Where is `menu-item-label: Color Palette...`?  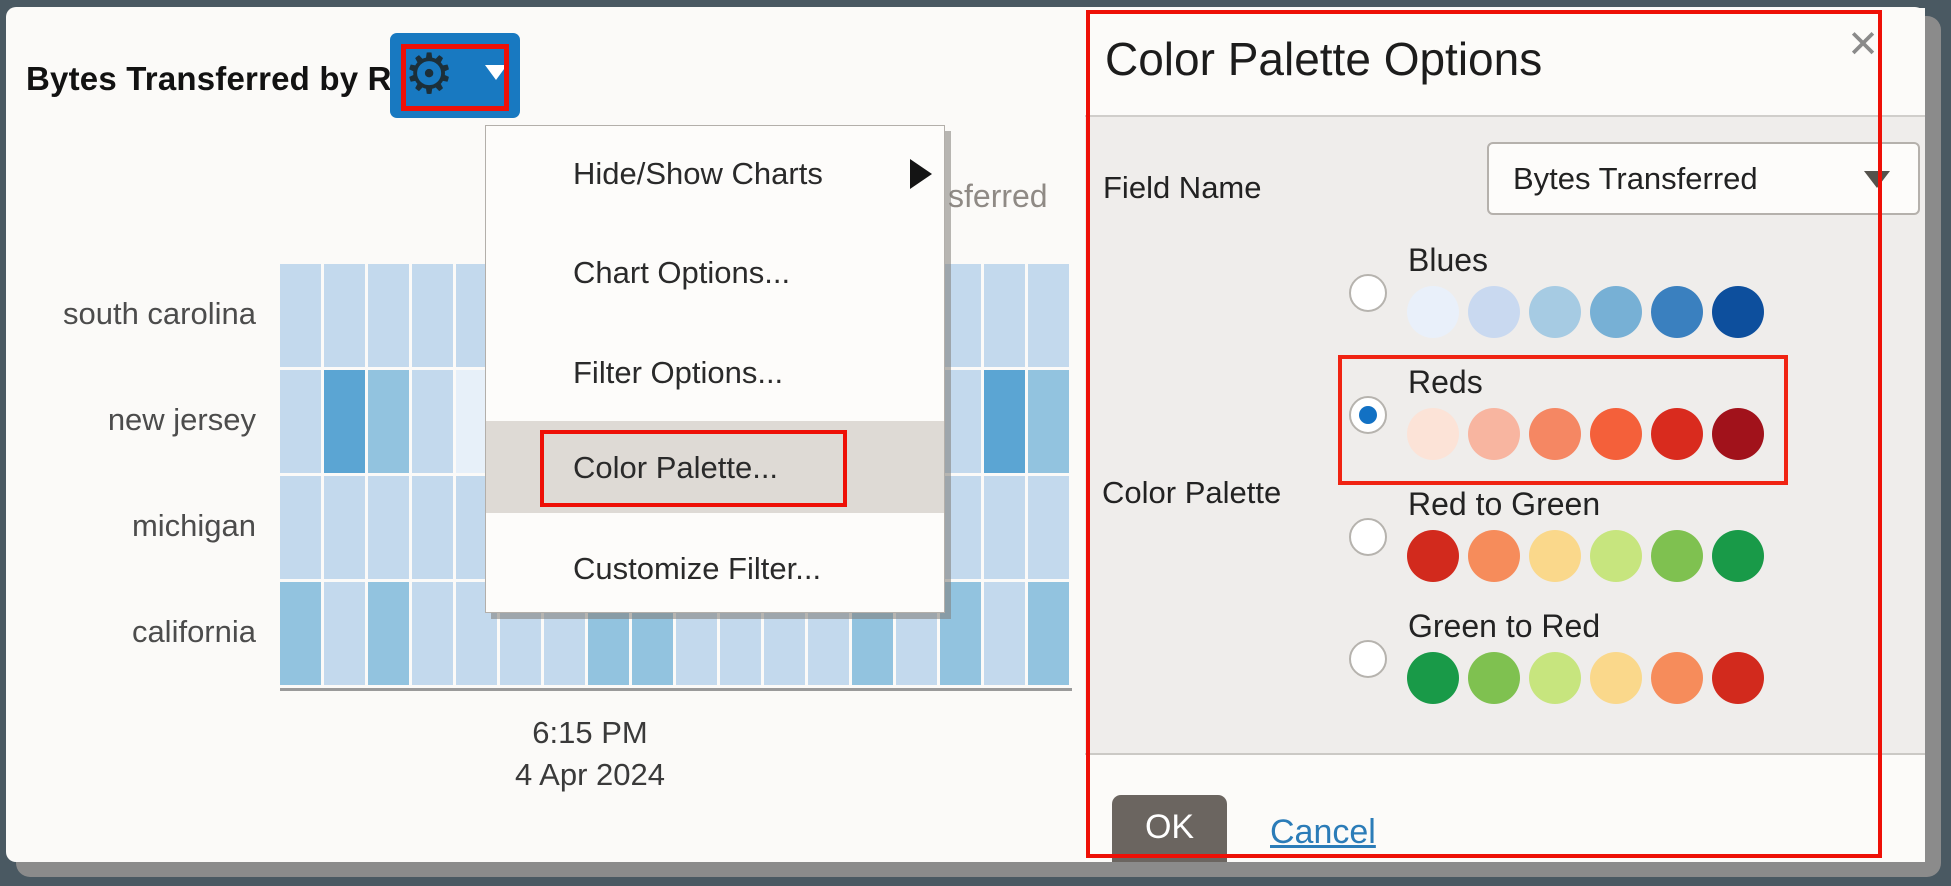 menu-item-label: Color Palette... is located at coordinates (676, 467).